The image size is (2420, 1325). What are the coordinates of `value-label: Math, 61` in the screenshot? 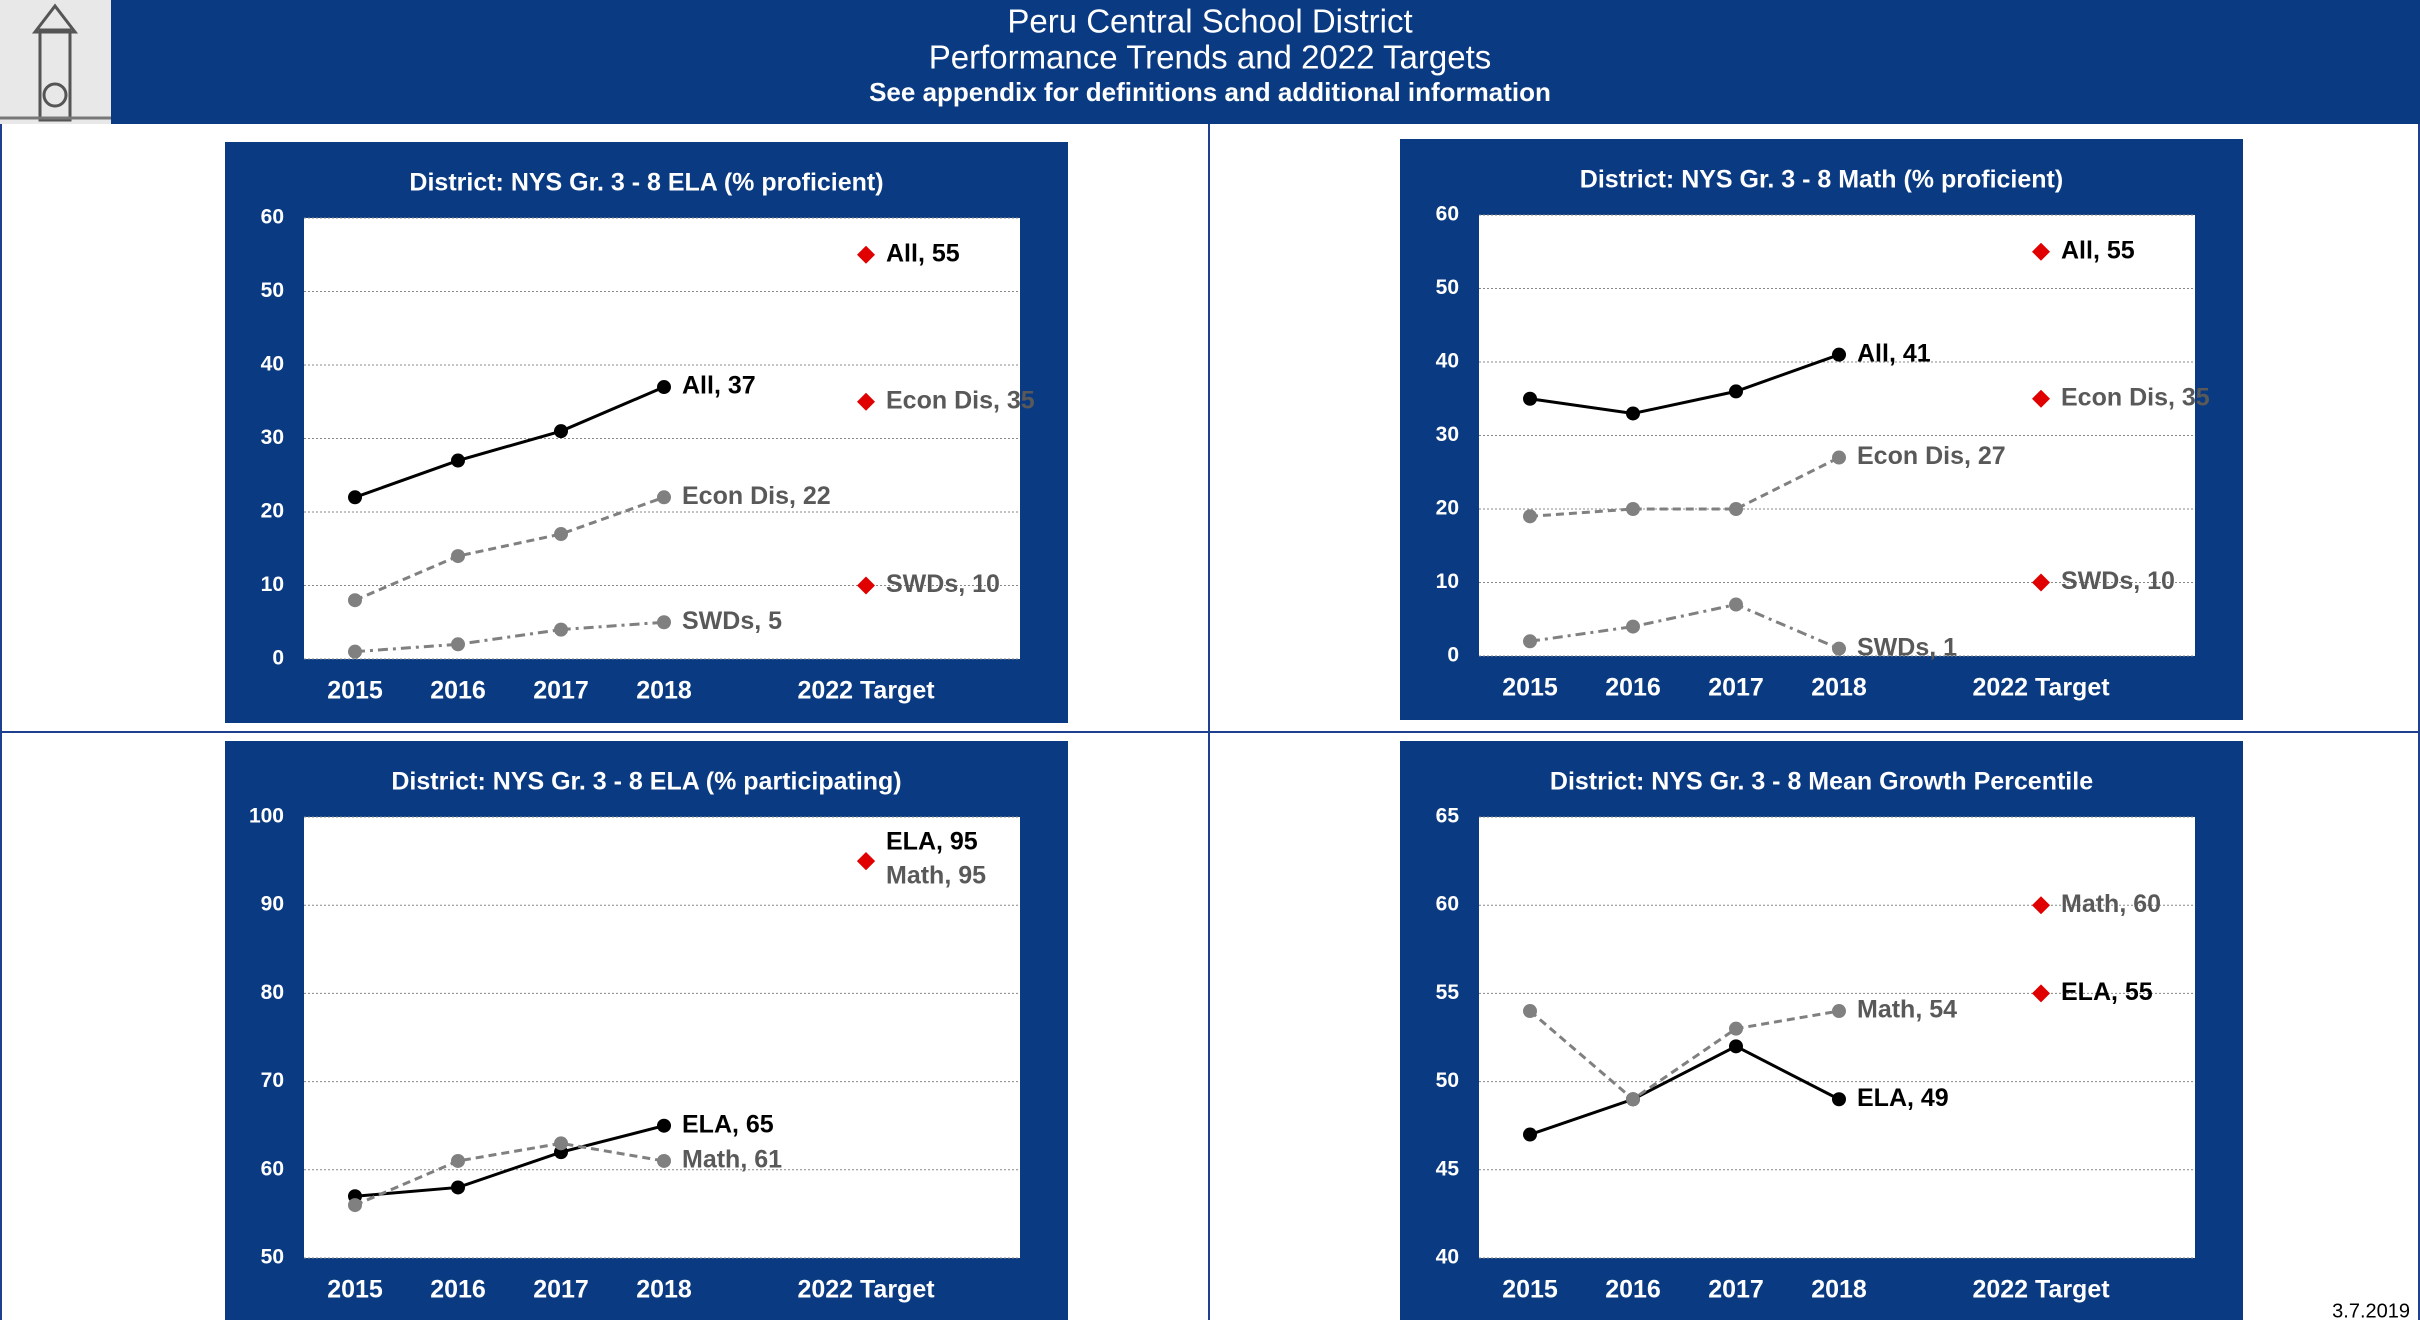 It's located at (732, 1160).